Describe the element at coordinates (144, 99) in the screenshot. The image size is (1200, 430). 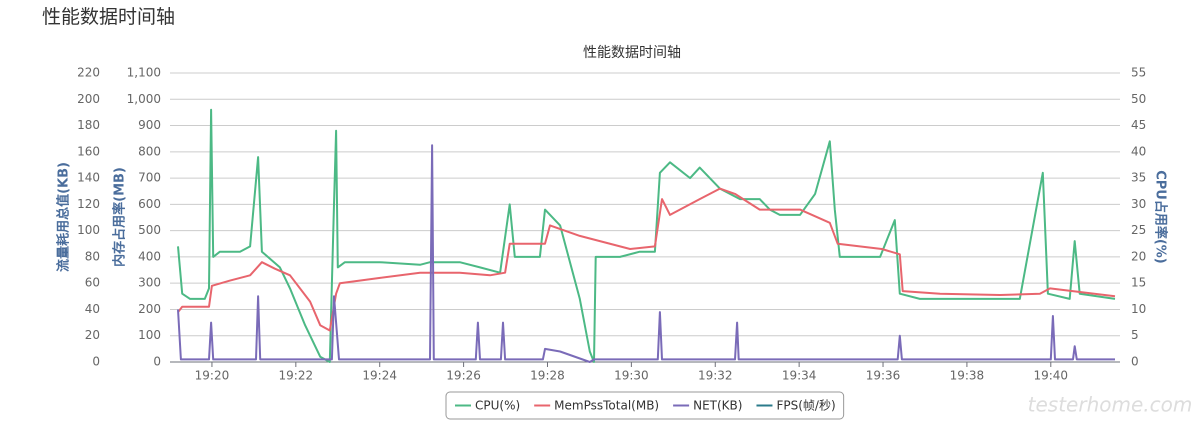
I see `tick-label: 1,000` at that location.